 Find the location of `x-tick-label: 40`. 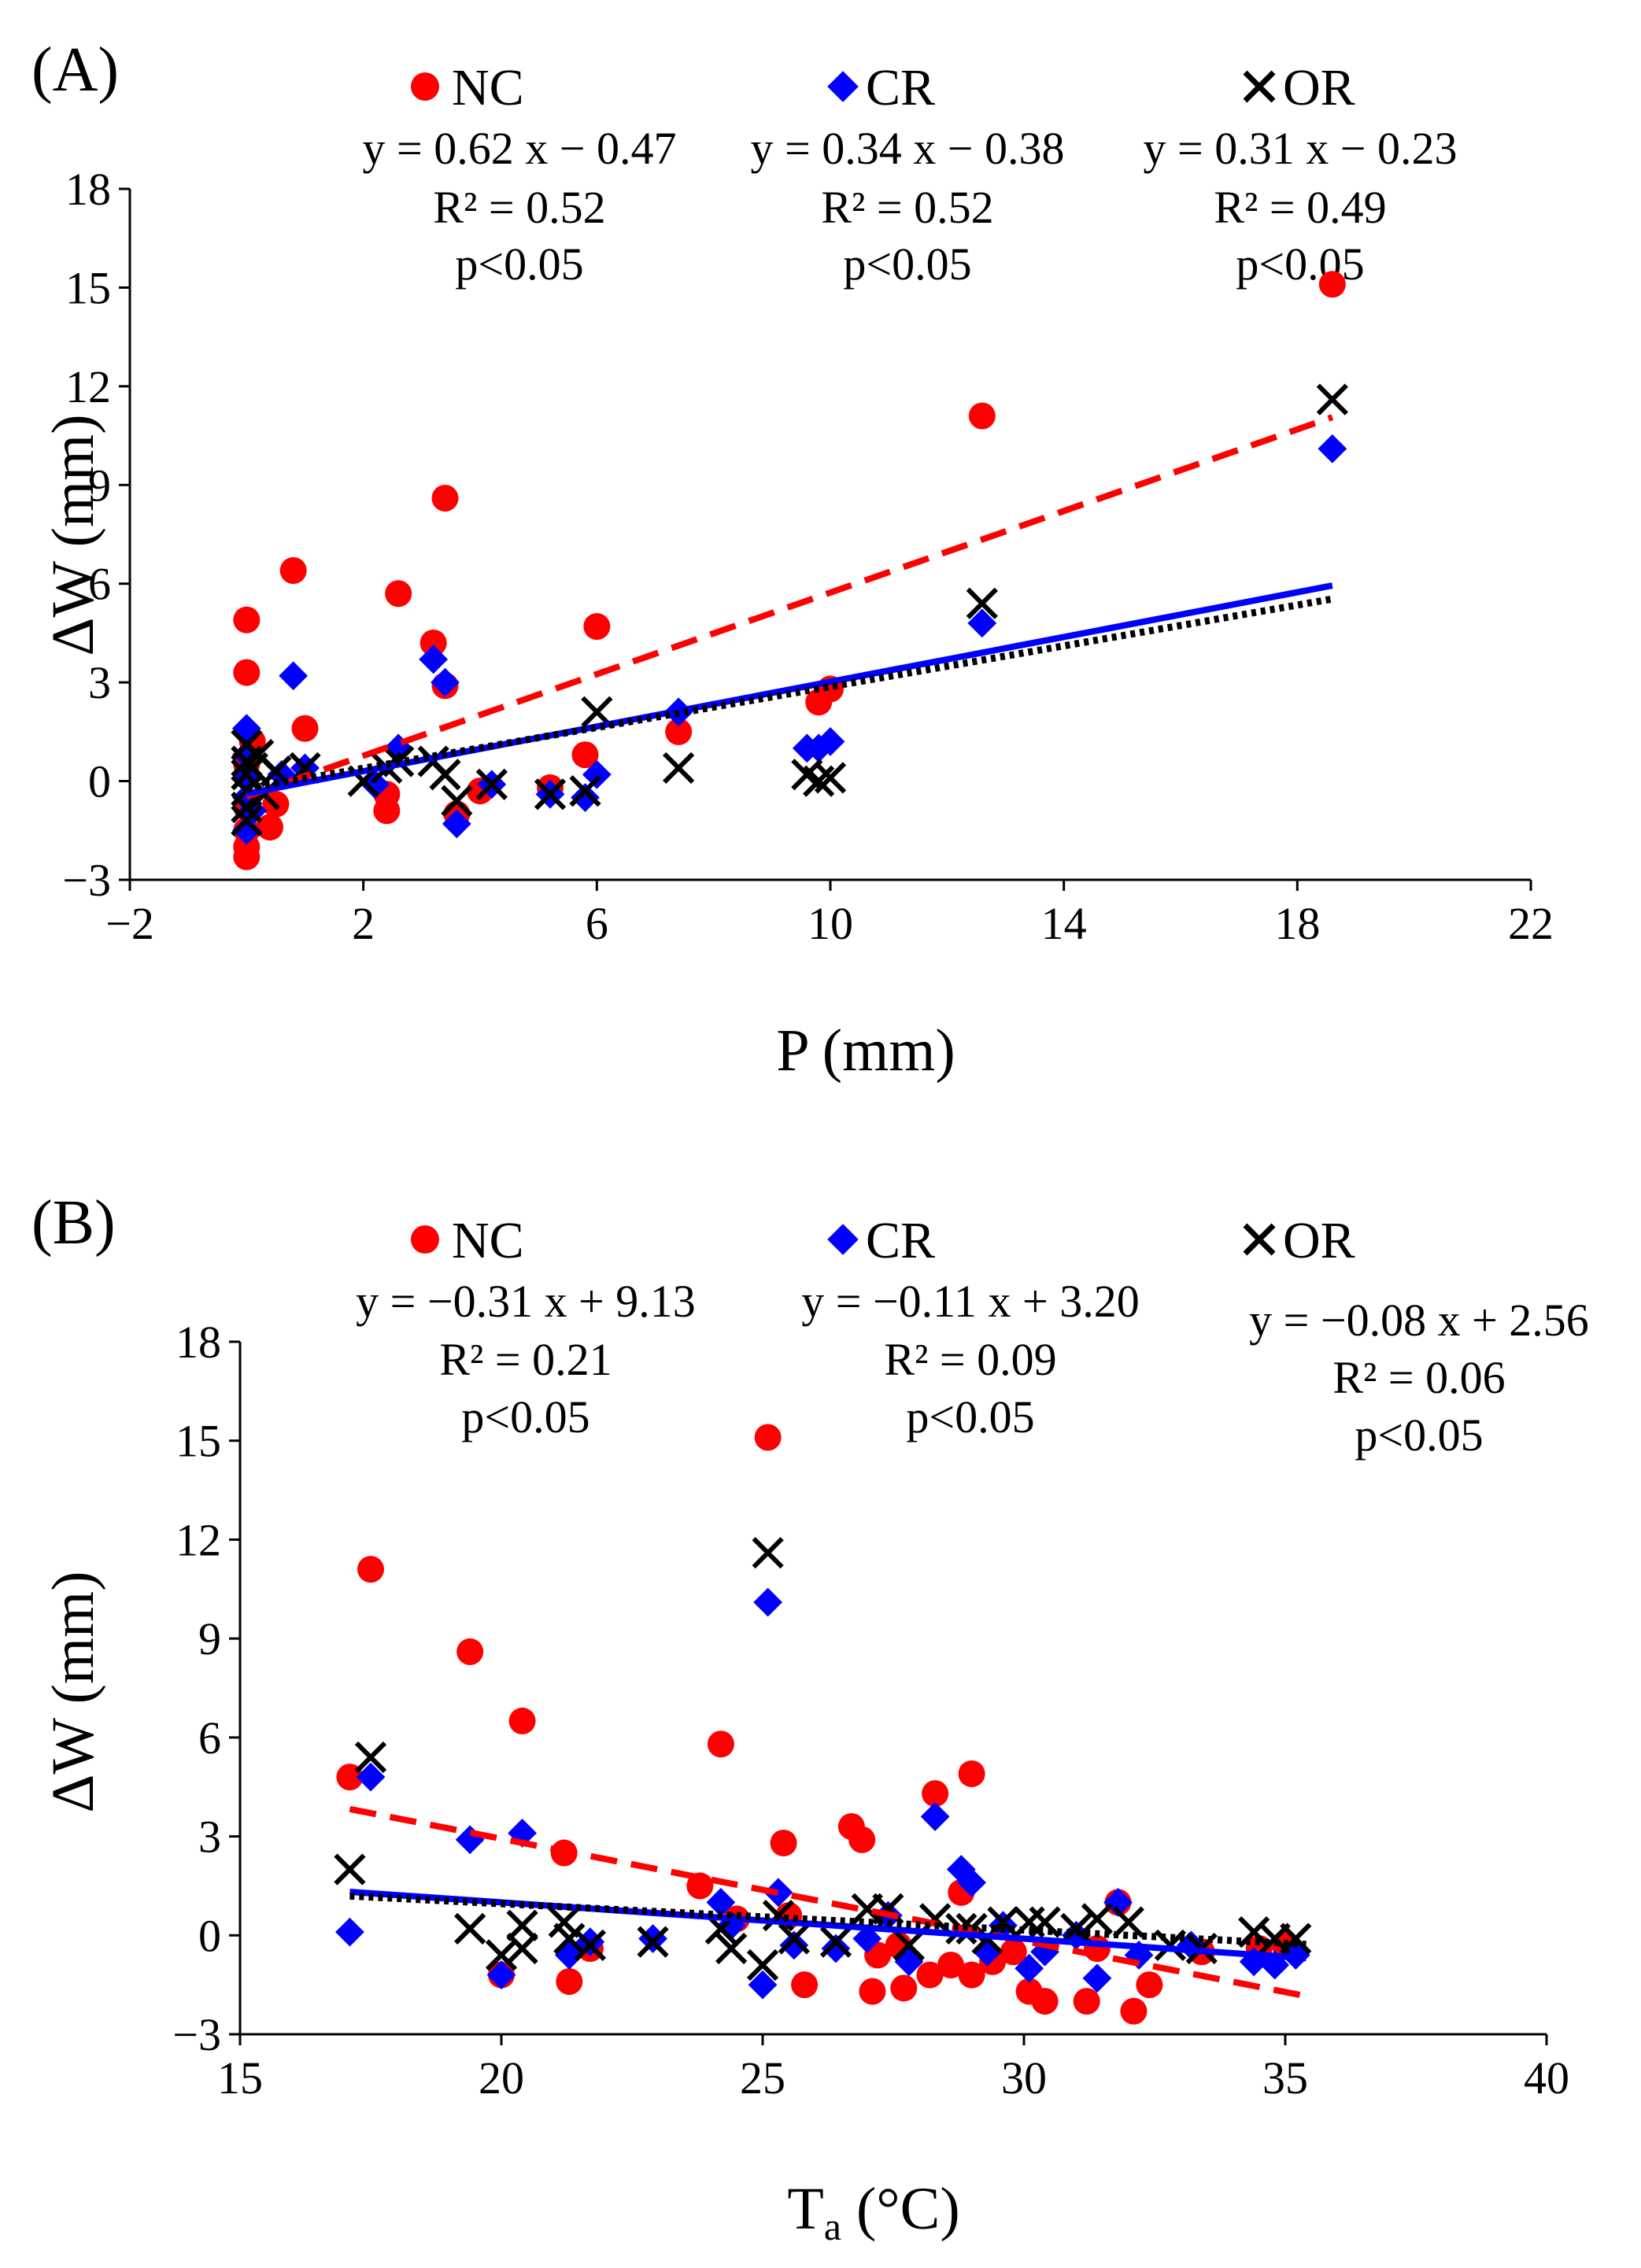

x-tick-label: 40 is located at coordinates (1546, 2078).